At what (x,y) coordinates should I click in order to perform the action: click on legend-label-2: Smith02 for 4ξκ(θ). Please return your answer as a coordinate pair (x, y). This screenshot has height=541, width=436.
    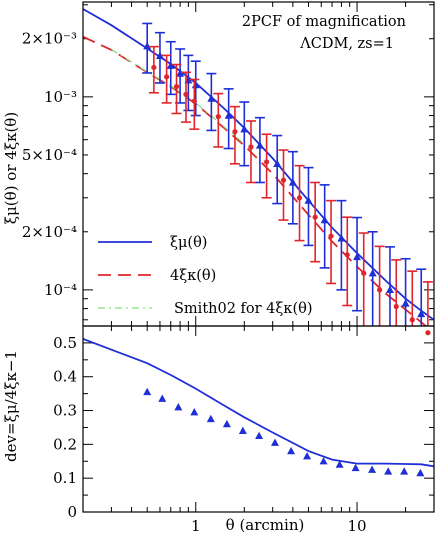
    Looking at the image, I should click on (243, 309).